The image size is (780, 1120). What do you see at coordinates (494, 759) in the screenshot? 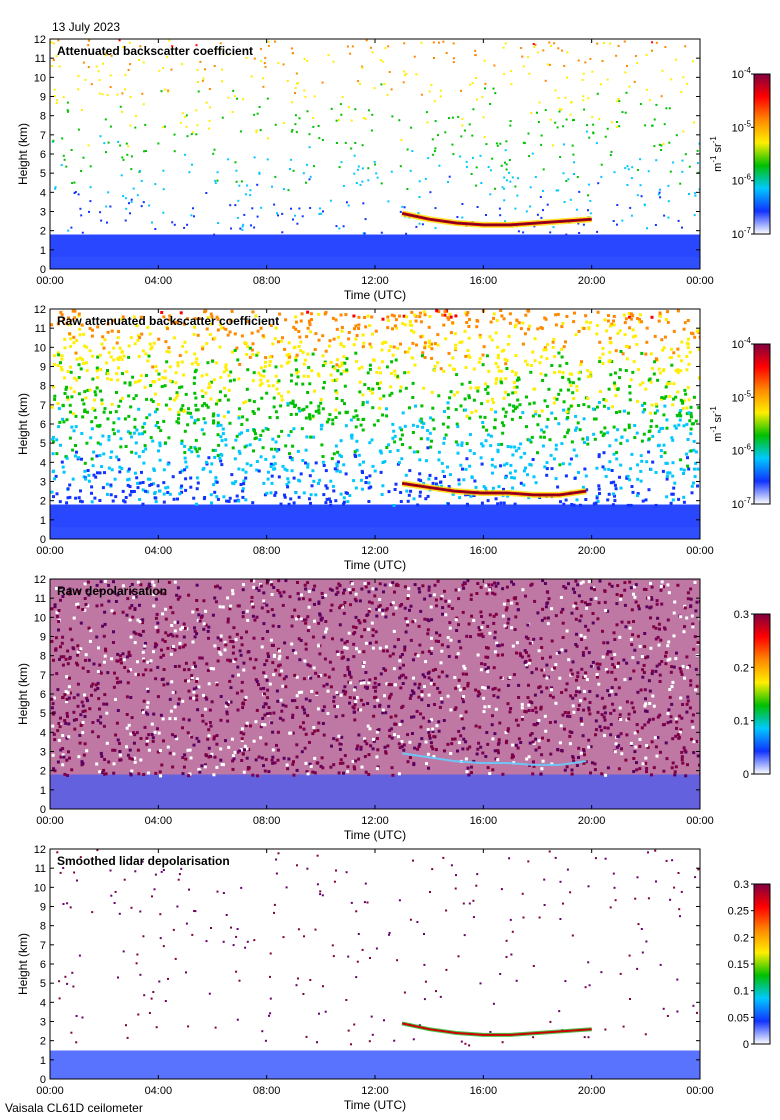
I see `cloud-layer` at bounding box center [494, 759].